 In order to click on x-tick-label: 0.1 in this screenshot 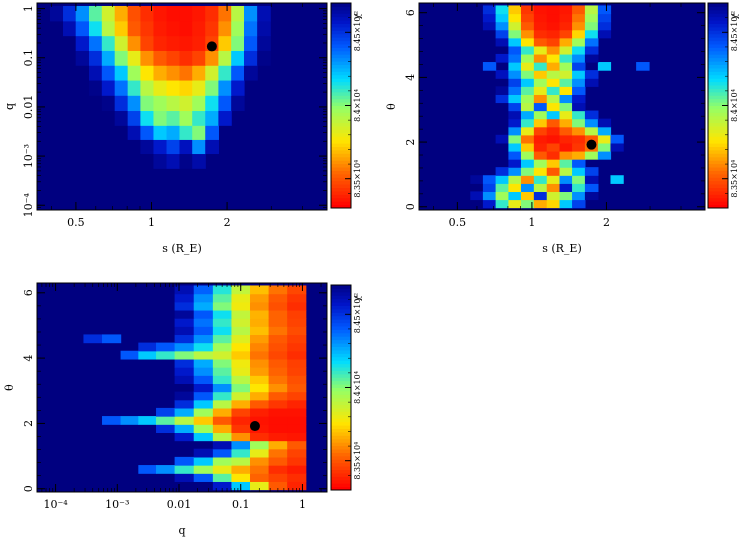, I will do `click(241, 504)`.